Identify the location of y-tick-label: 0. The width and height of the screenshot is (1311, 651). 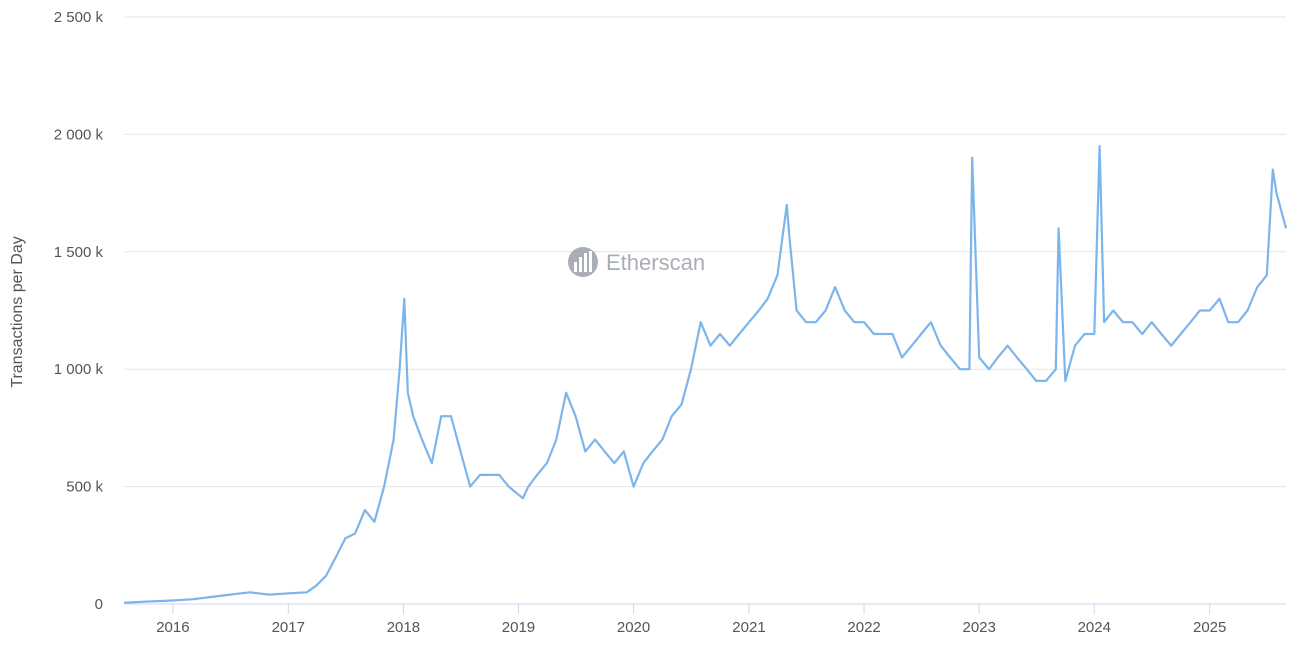
(99, 604).